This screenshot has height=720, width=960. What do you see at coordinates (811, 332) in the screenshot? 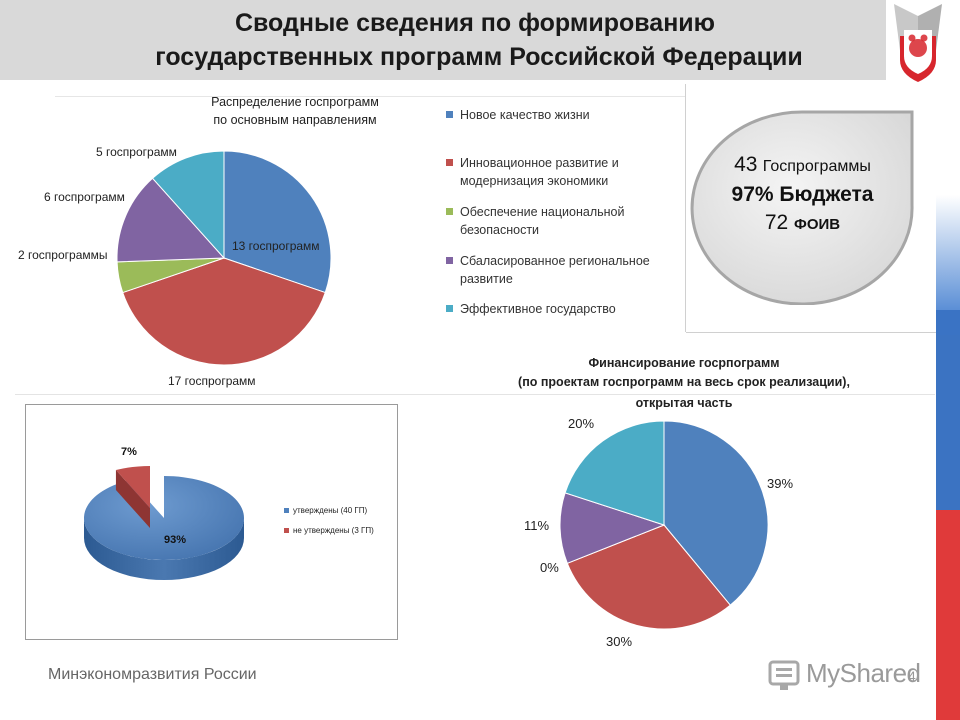
I see `divider-horizontal` at bounding box center [811, 332].